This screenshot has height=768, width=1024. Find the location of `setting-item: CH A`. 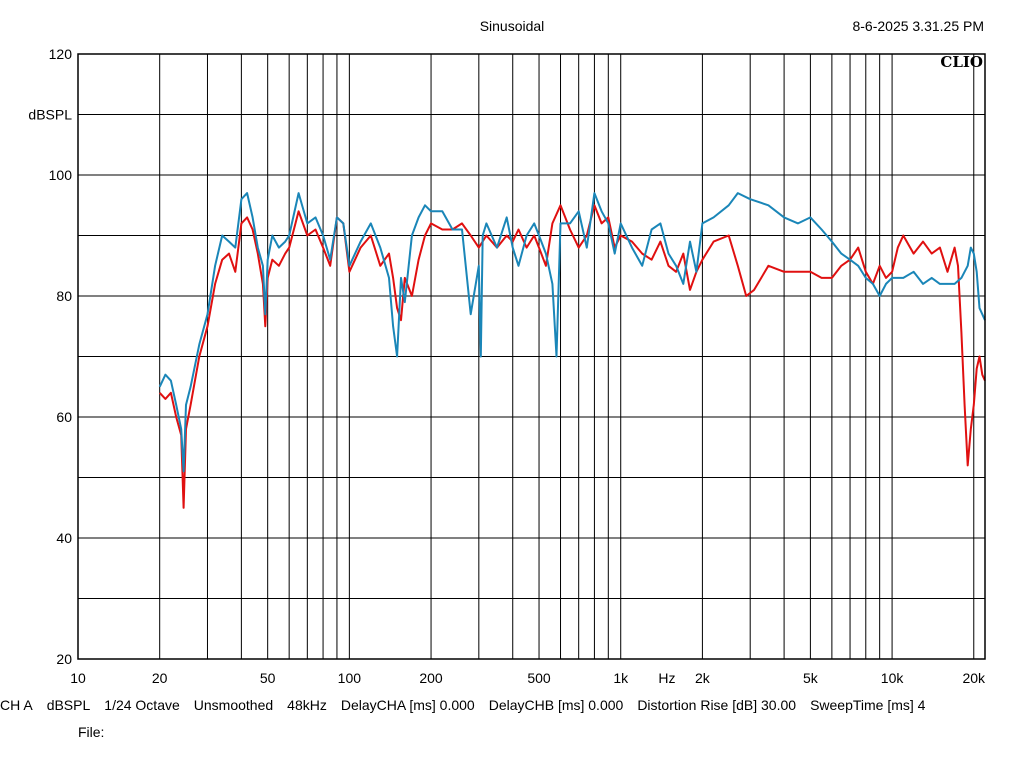

setting-item: CH A is located at coordinates (16, 705).